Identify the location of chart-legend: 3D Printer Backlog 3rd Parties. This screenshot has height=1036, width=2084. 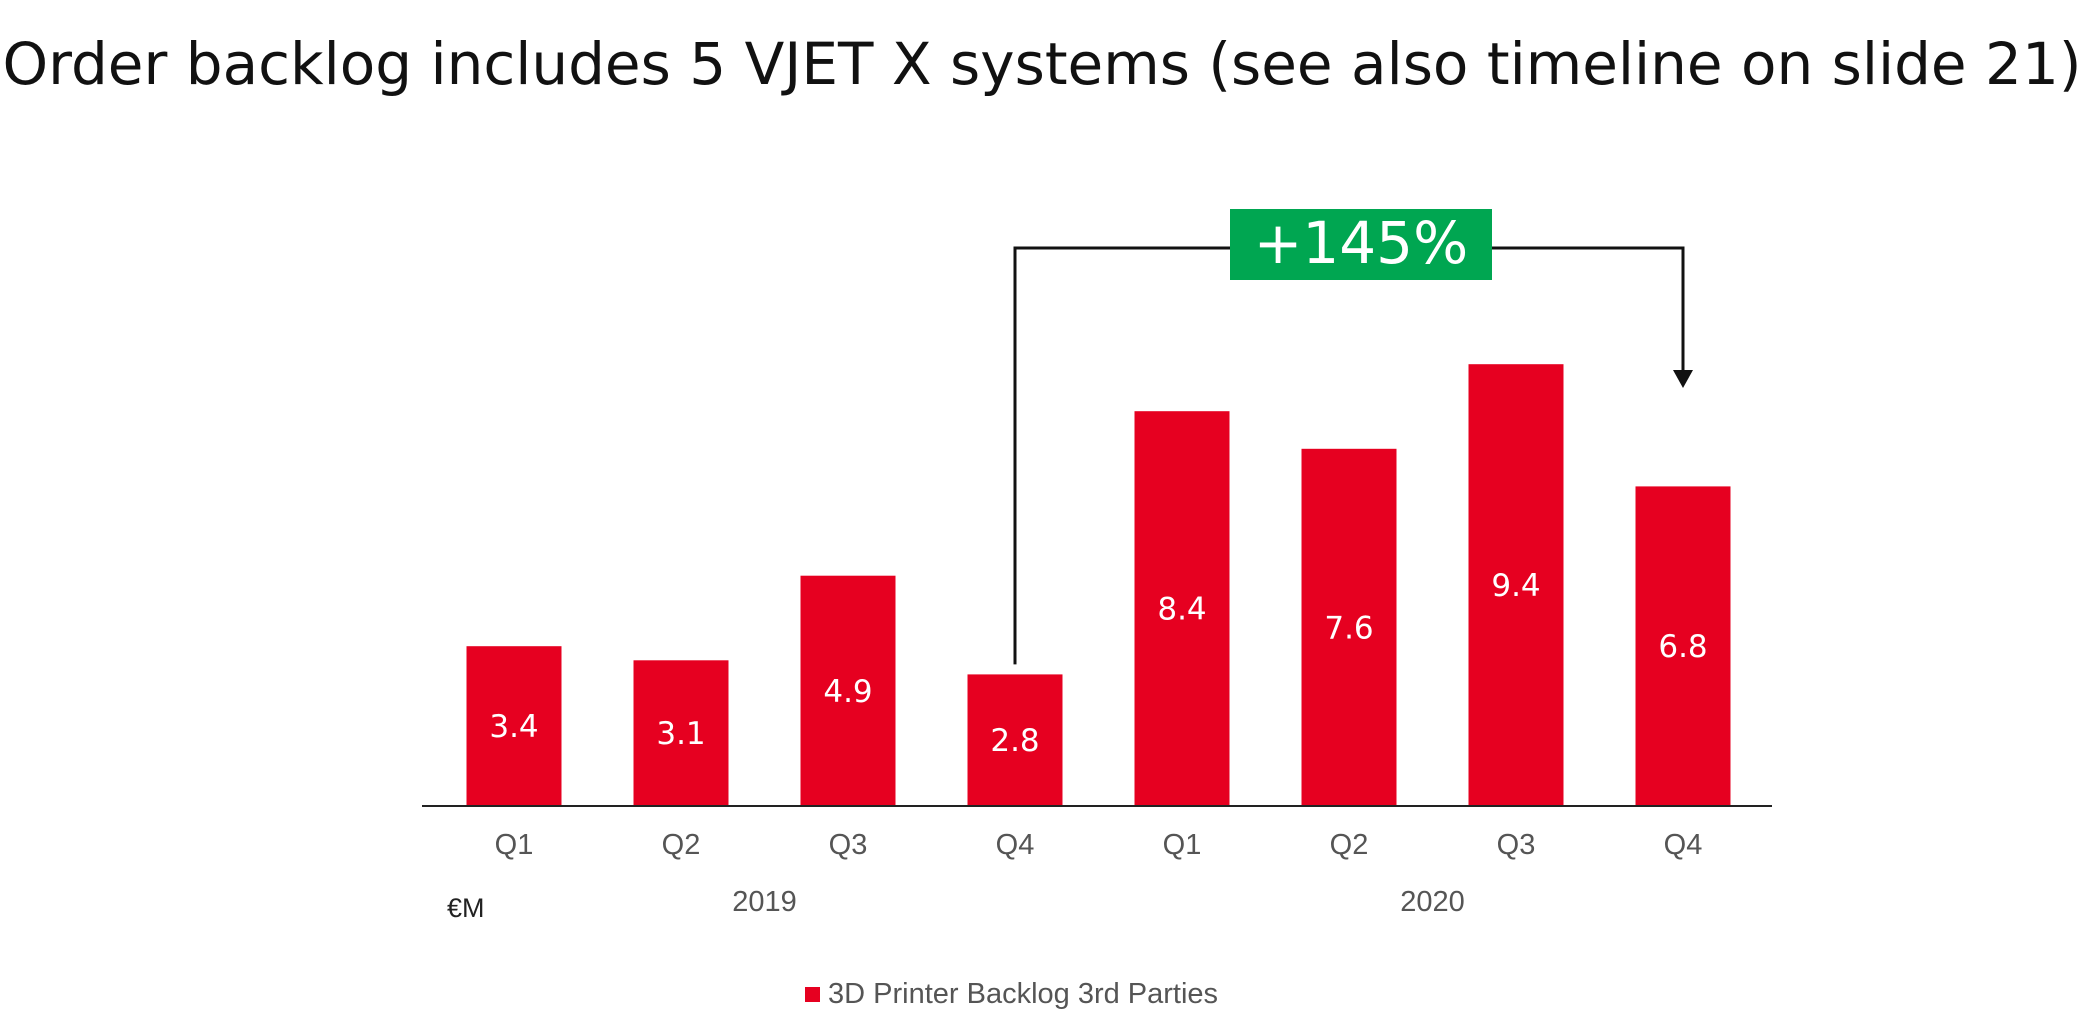
(1011, 994).